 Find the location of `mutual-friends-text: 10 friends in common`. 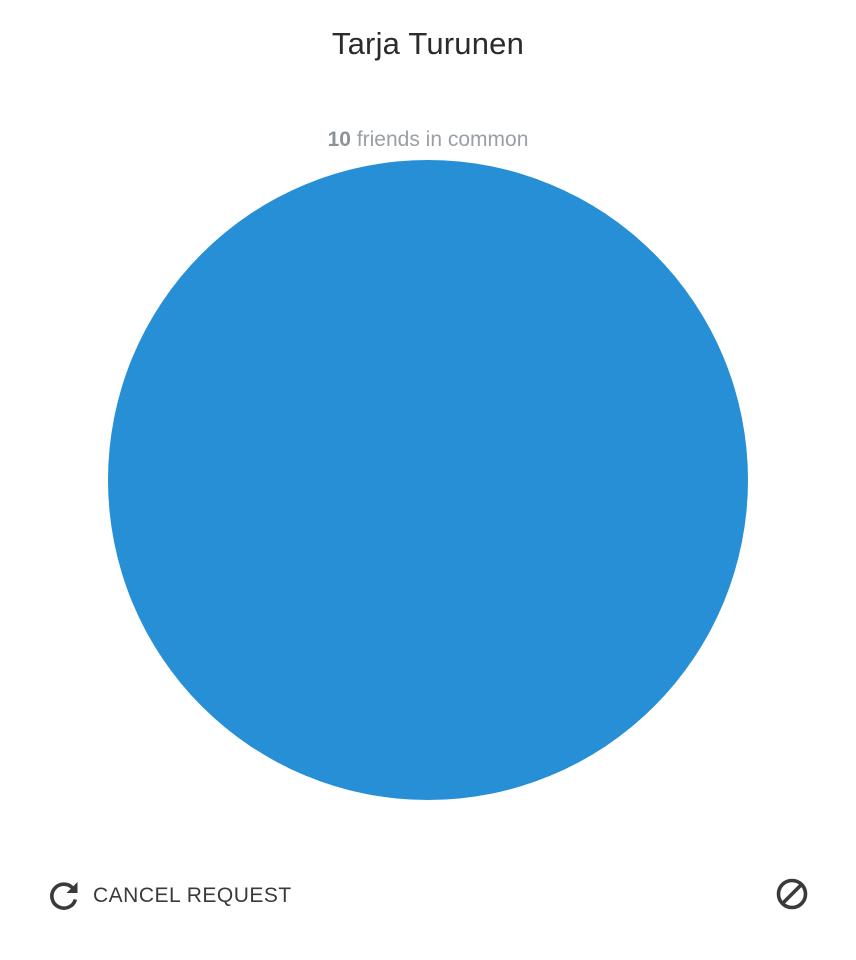

mutual-friends-text: 10 friends in common is located at coordinates (428, 140).